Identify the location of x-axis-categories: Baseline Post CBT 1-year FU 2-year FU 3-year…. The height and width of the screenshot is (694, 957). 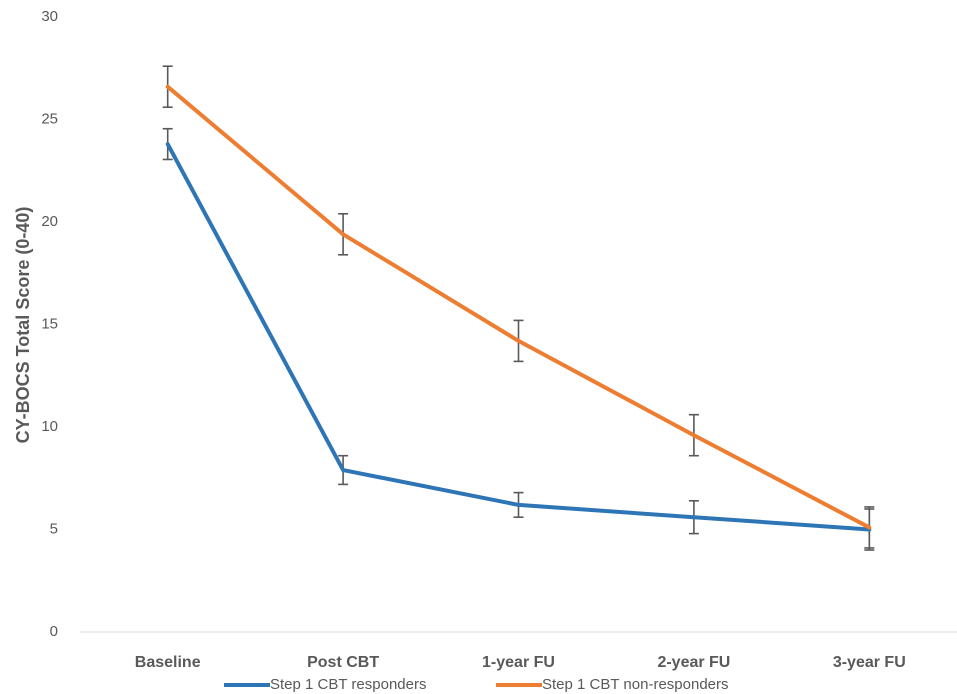
(520, 662).